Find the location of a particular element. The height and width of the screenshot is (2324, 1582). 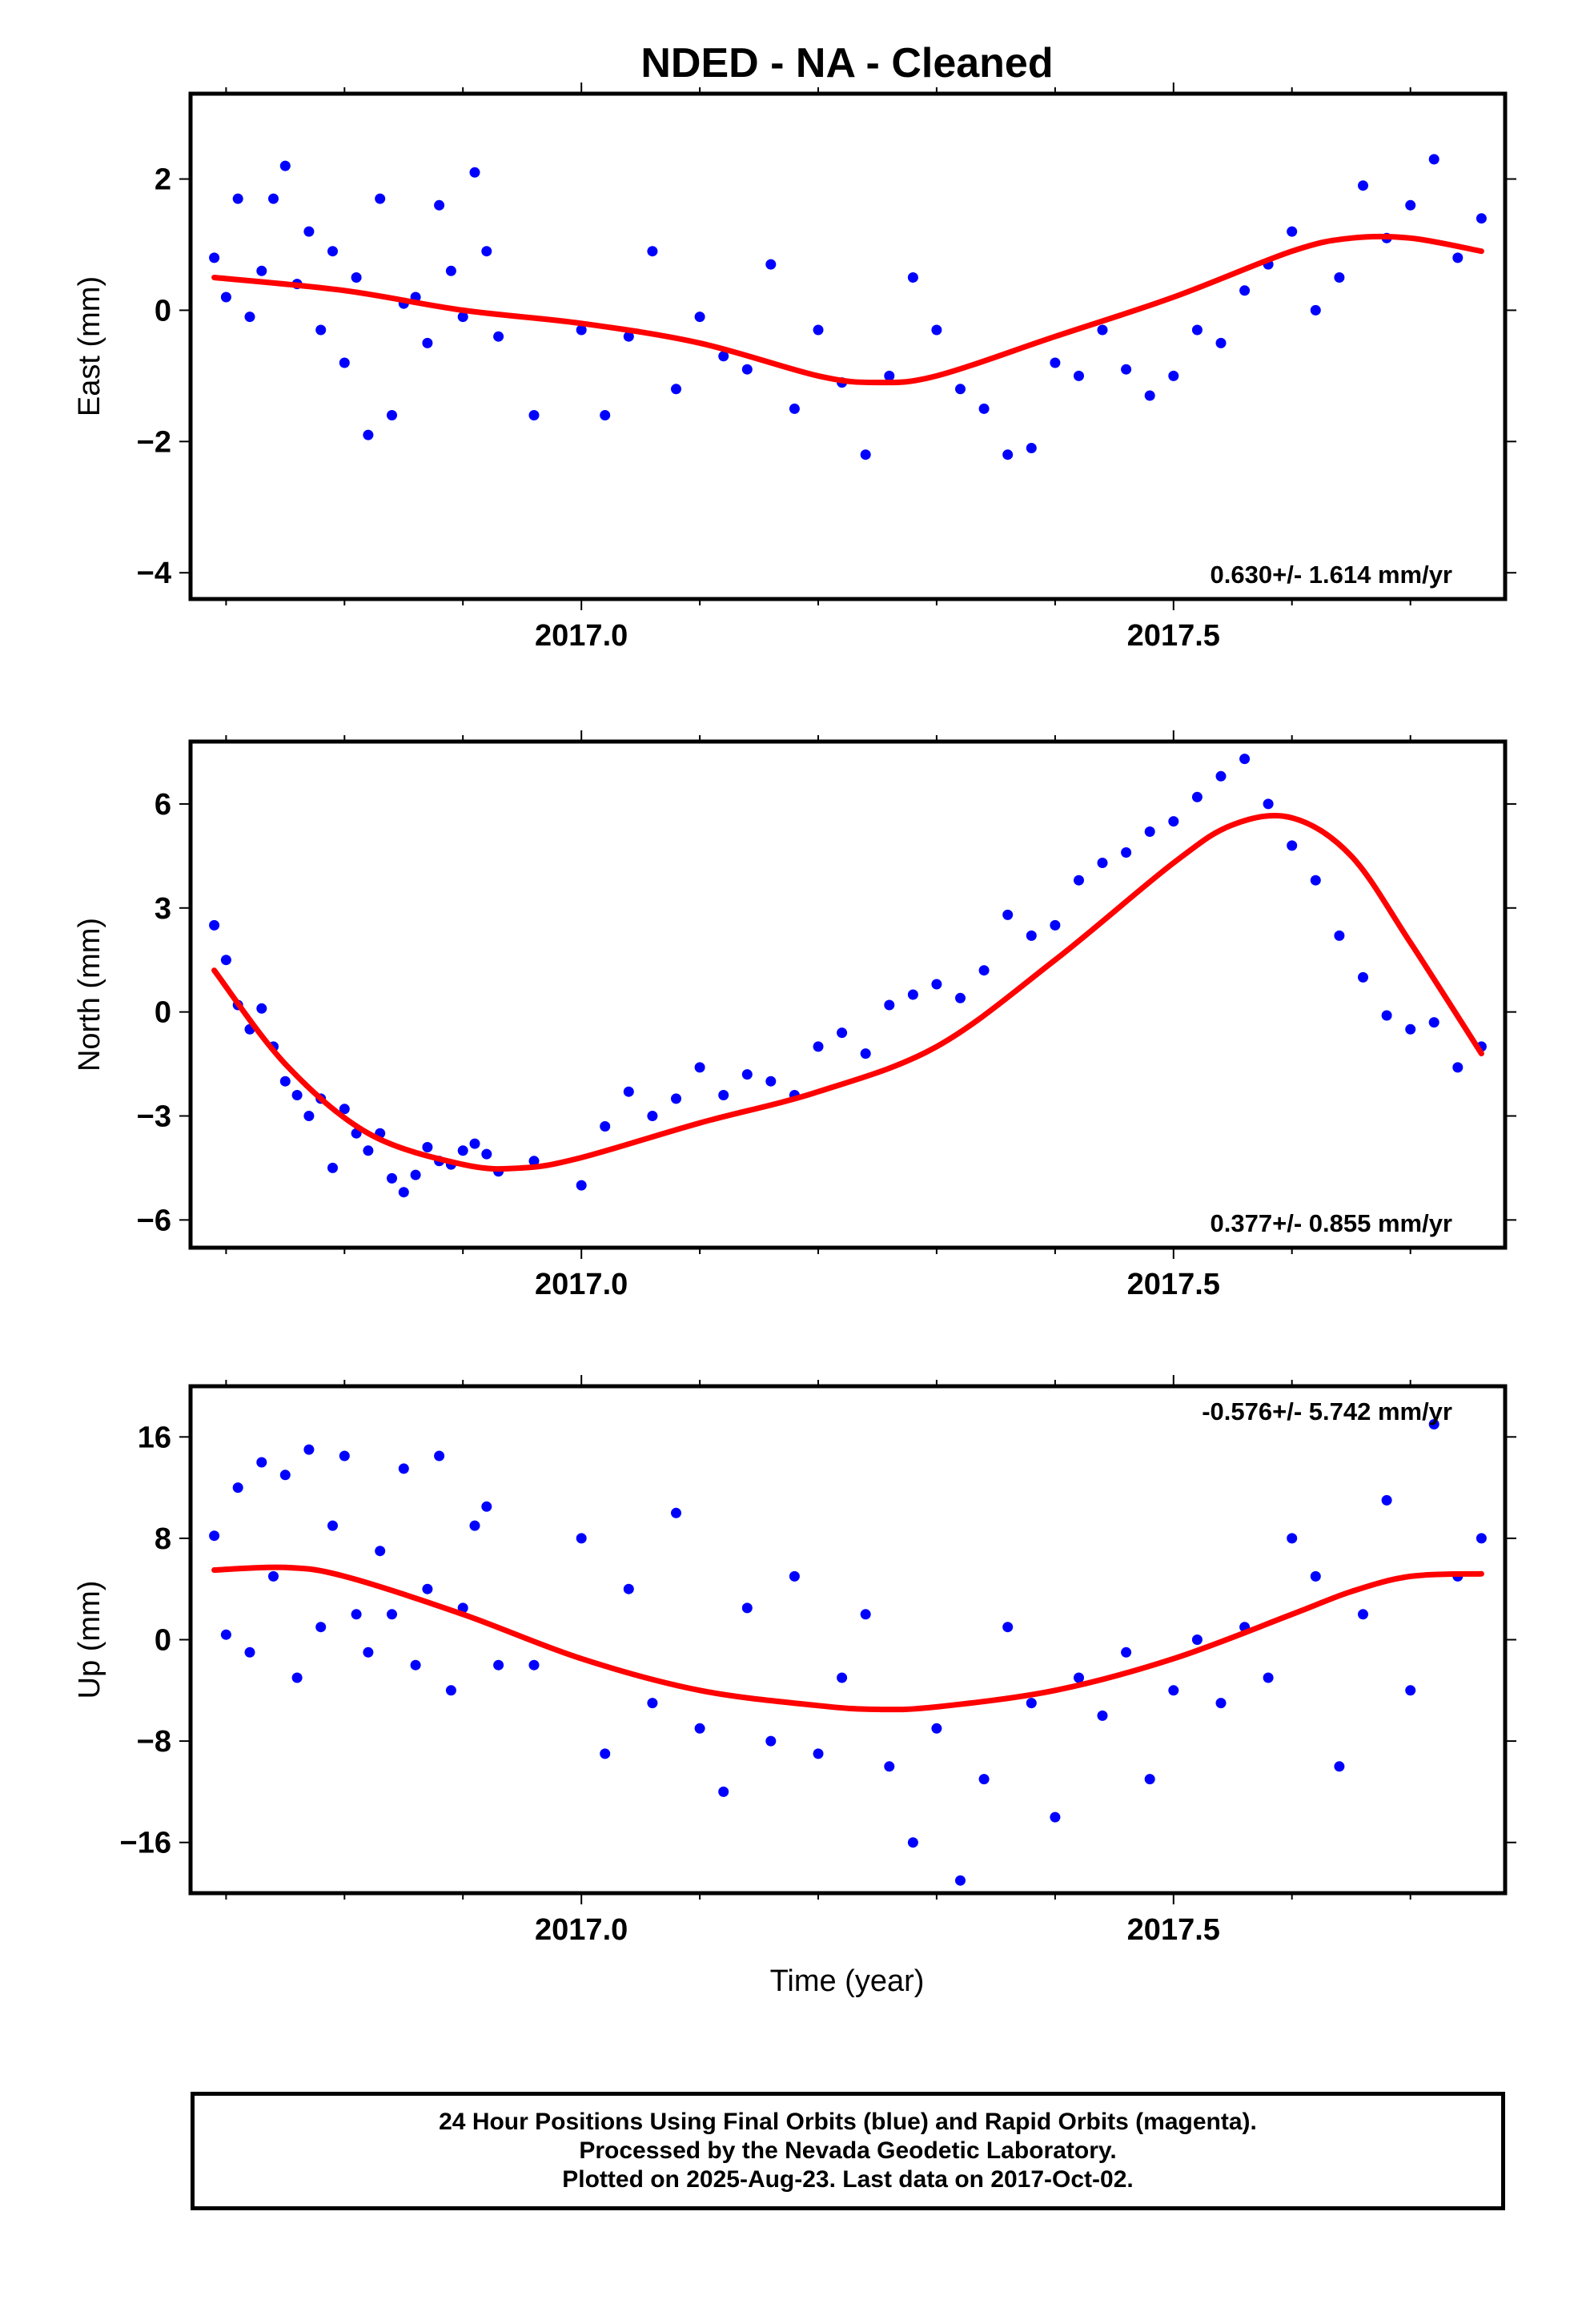

up-model-curve is located at coordinates (847, 1638).